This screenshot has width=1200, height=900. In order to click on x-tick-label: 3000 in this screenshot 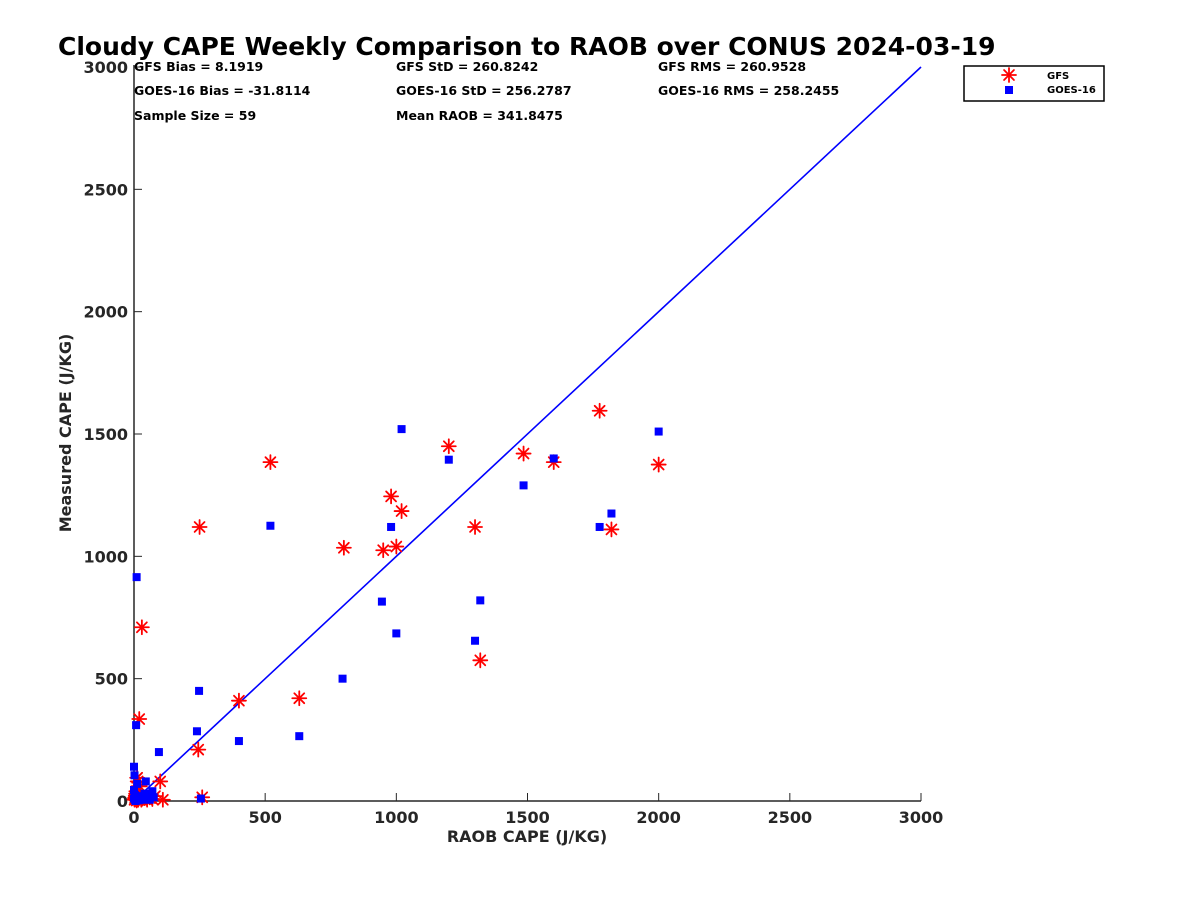, I will do `click(921, 817)`.